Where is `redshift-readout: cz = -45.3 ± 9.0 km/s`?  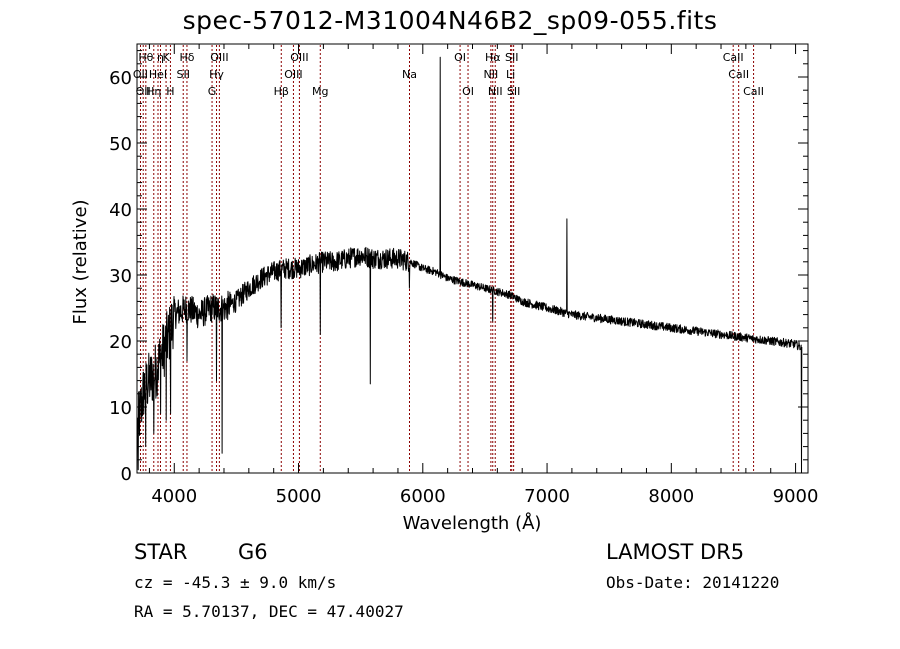
redshift-readout: cz = -45.3 ± 9.0 km/s is located at coordinates (235, 582).